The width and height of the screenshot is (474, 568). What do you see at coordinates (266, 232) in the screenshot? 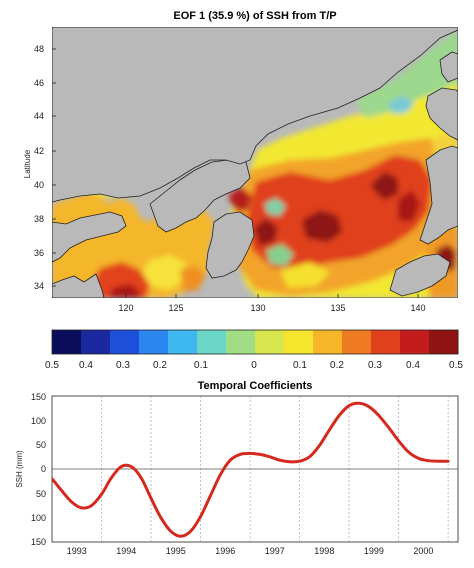
I see `hotspot-ulleung-south` at bounding box center [266, 232].